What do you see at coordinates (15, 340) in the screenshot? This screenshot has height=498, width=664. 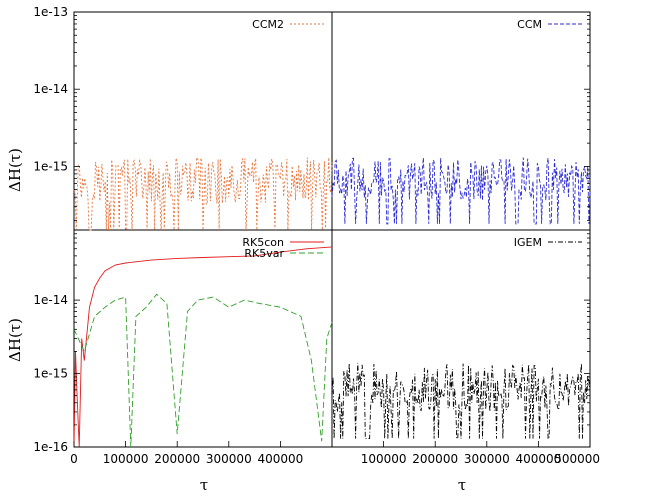 I see `y-axis-label-bottom: ΔH(τ)` at bounding box center [15, 340].